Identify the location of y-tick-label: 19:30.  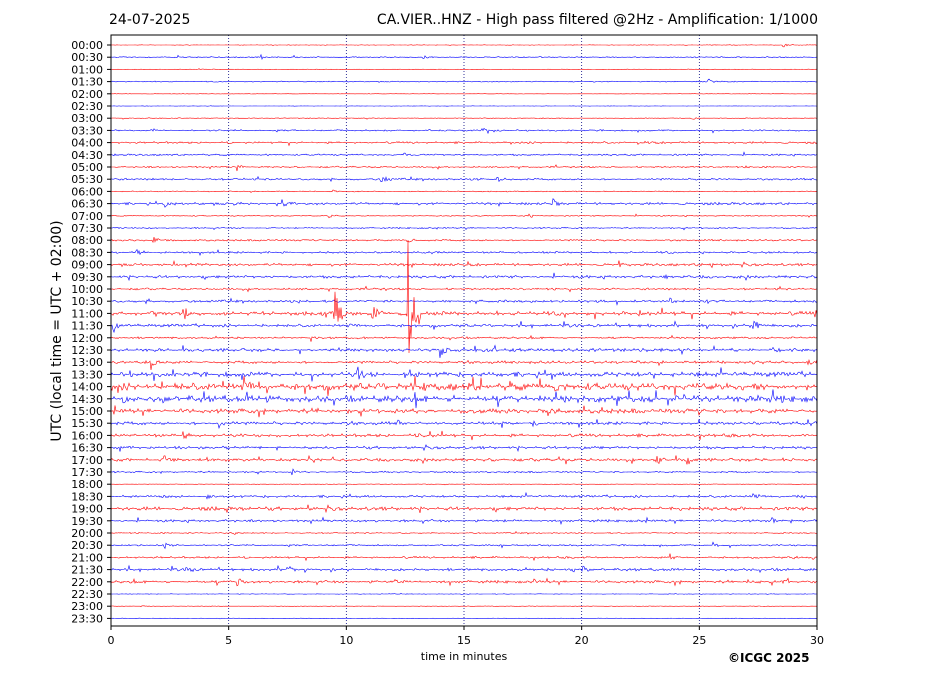
(87, 521).